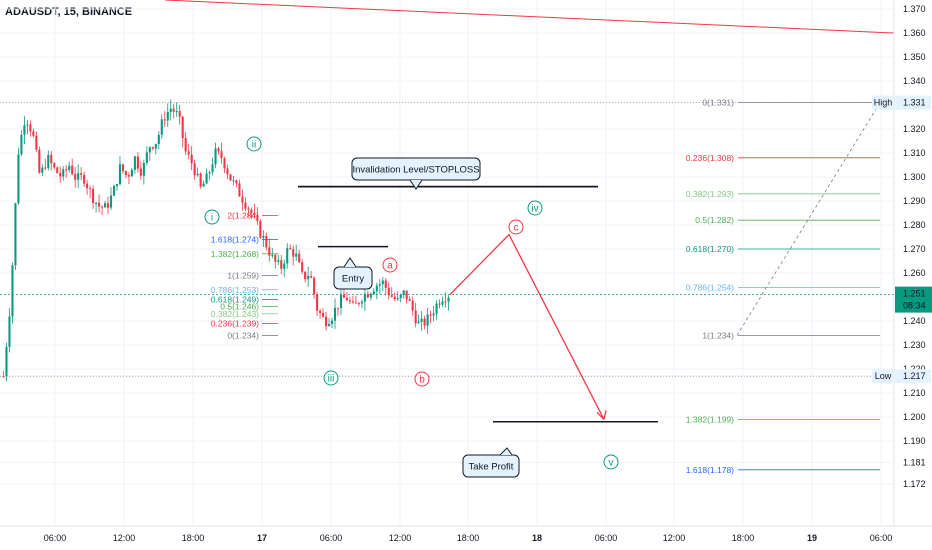 The height and width of the screenshot is (550, 932). What do you see at coordinates (239, 307) in the screenshot?
I see `fib-left-label: 0.5(1.246)` at bounding box center [239, 307].